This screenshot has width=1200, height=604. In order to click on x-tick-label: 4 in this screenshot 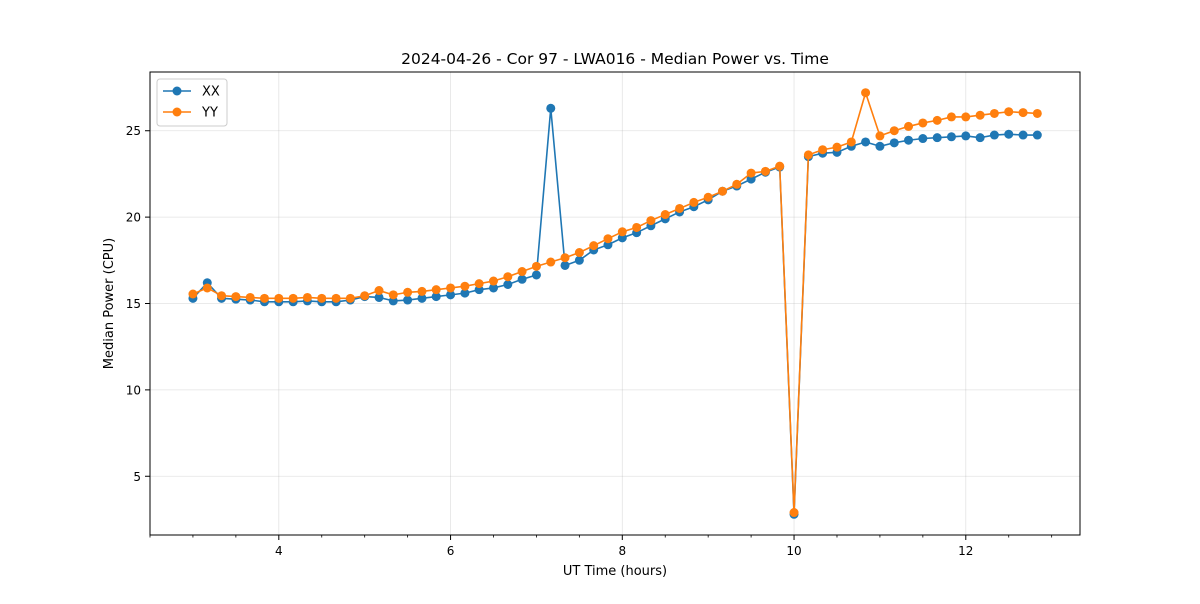, I will do `click(279, 551)`.